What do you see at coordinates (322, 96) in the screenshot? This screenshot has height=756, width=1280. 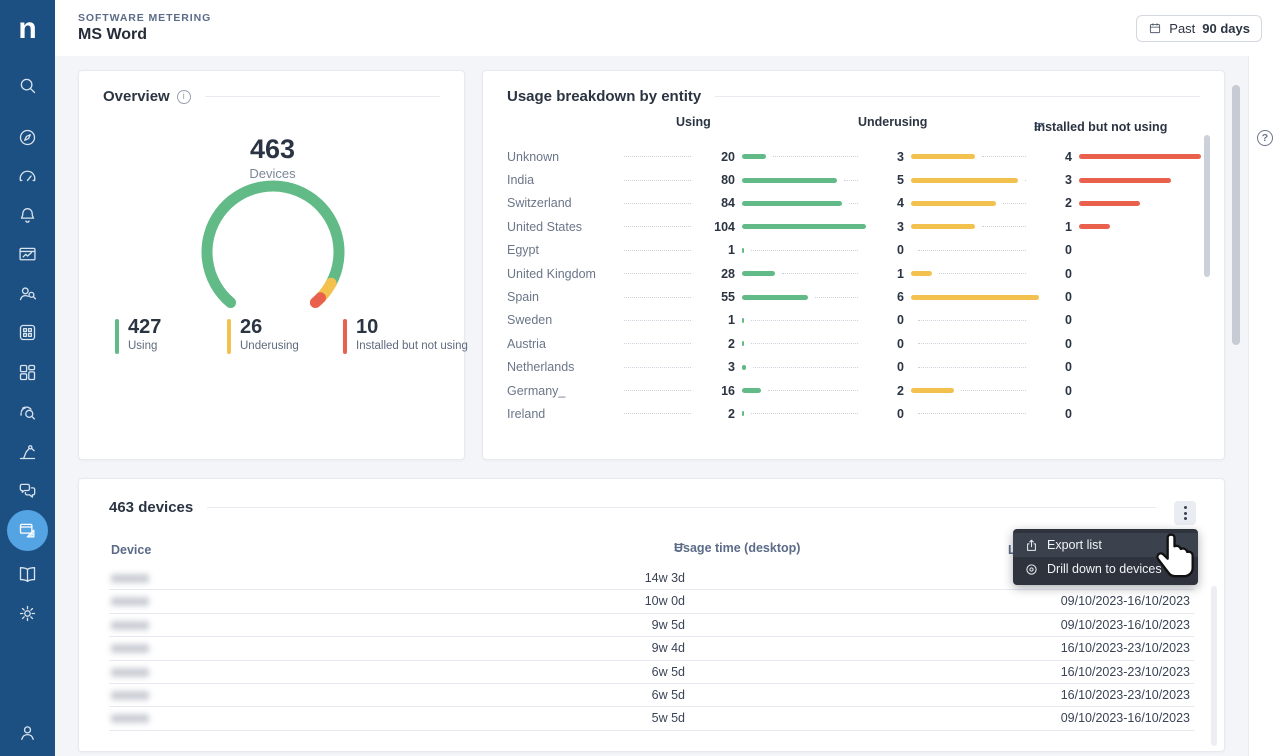 I see `divider` at bounding box center [322, 96].